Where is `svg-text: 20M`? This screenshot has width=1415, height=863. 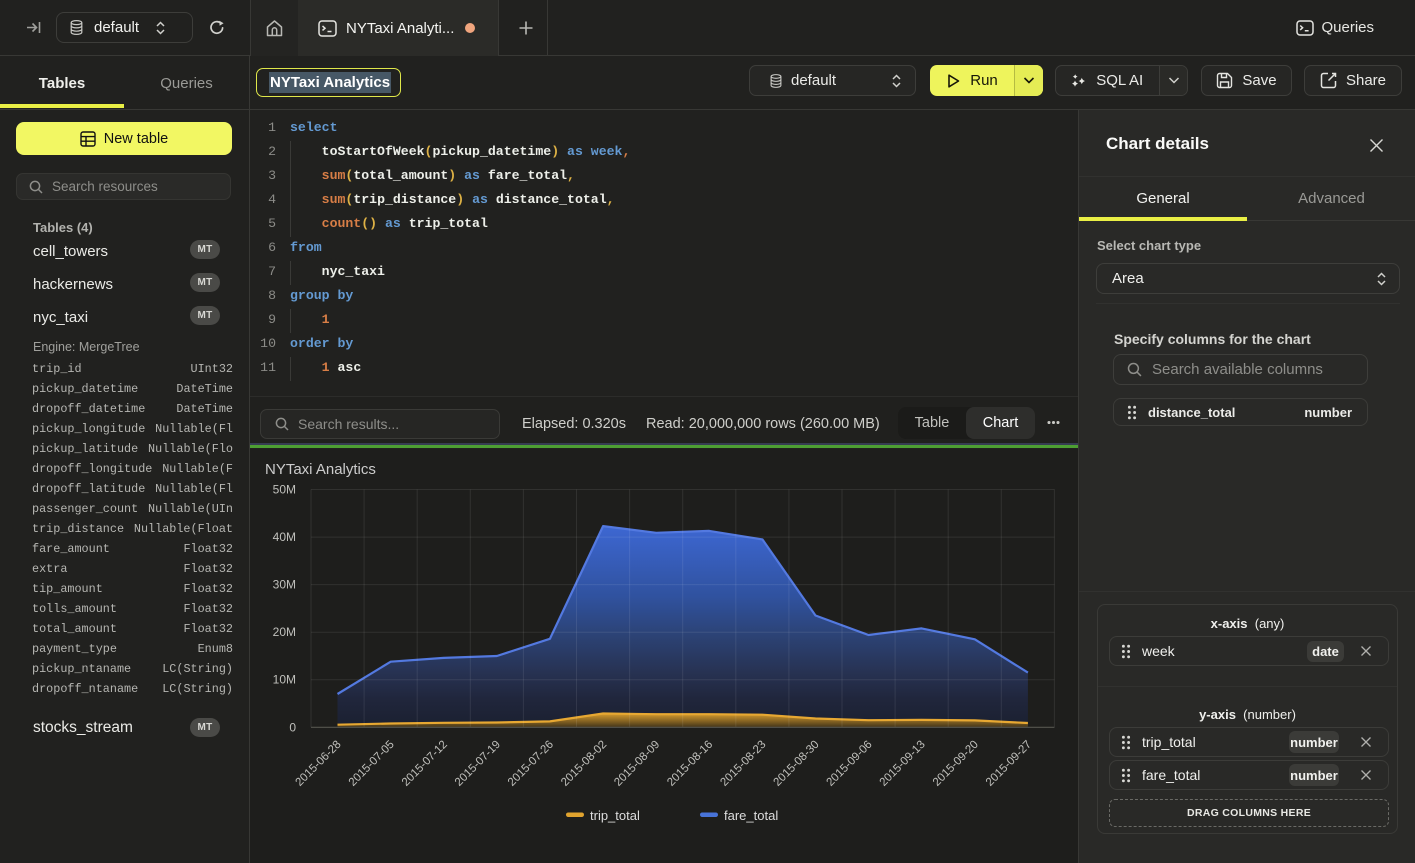 svg-text: 20M is located at coordinates (284, 632).